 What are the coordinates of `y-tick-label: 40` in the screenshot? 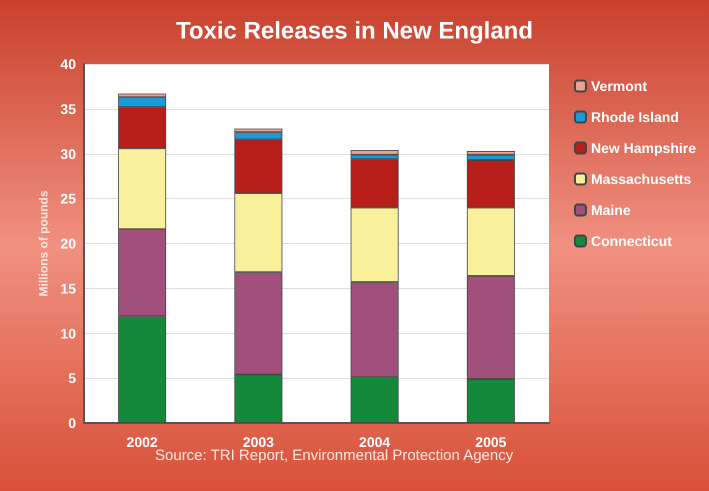 It's located at (68, 64).